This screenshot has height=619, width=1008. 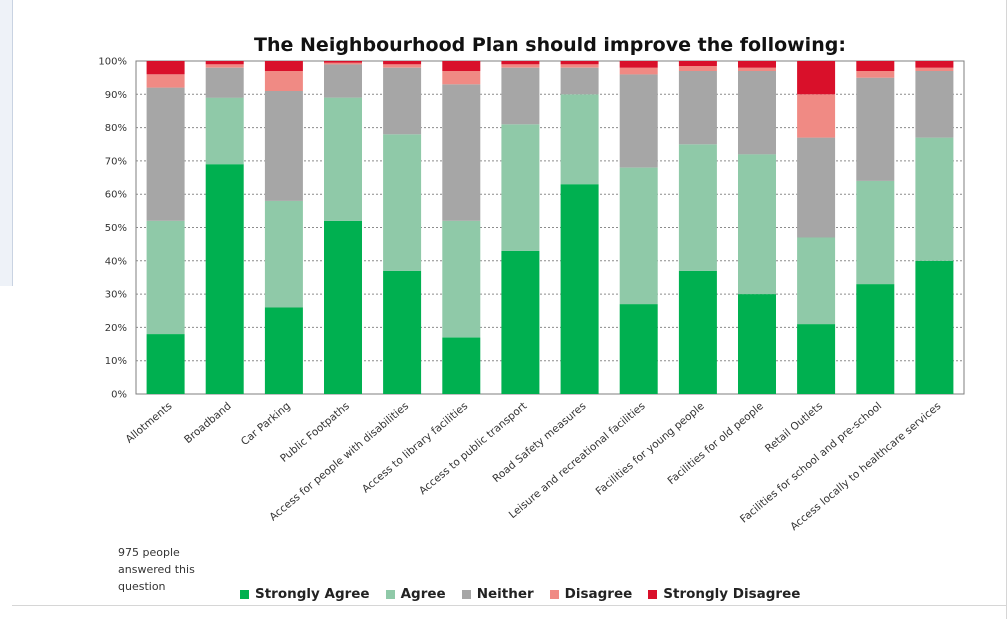 What do you see at coordinates (505, 594) in the screenshot?
I see `legend-label: Neither` at bounding box center [505, 594].